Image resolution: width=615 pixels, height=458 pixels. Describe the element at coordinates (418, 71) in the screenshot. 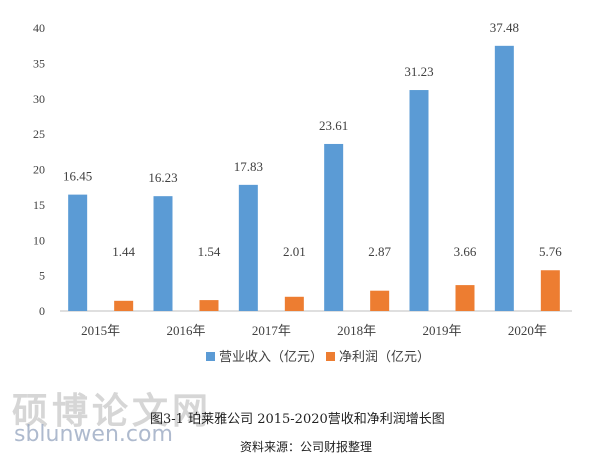

I see `revenue-data-label: 31.23` at that location.